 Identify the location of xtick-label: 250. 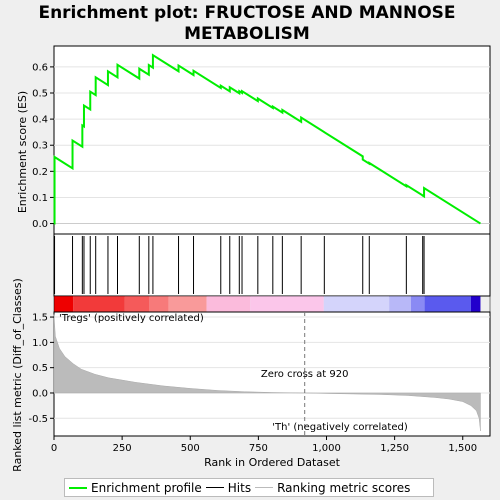
(122, 448).